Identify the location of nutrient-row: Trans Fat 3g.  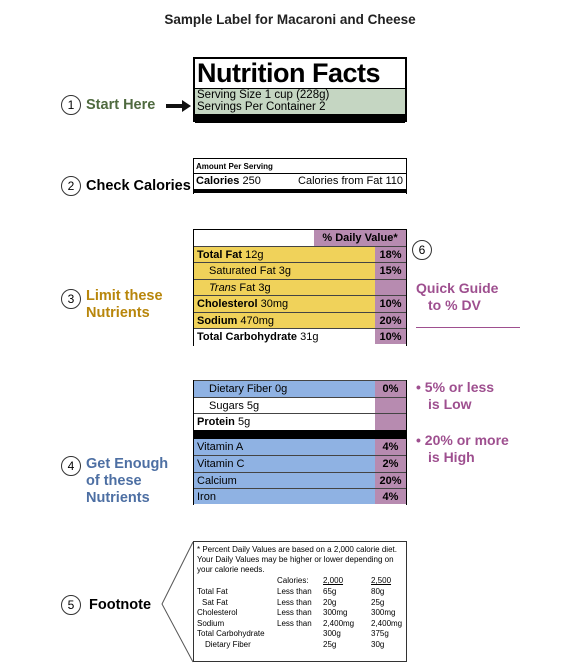
(300, 287).